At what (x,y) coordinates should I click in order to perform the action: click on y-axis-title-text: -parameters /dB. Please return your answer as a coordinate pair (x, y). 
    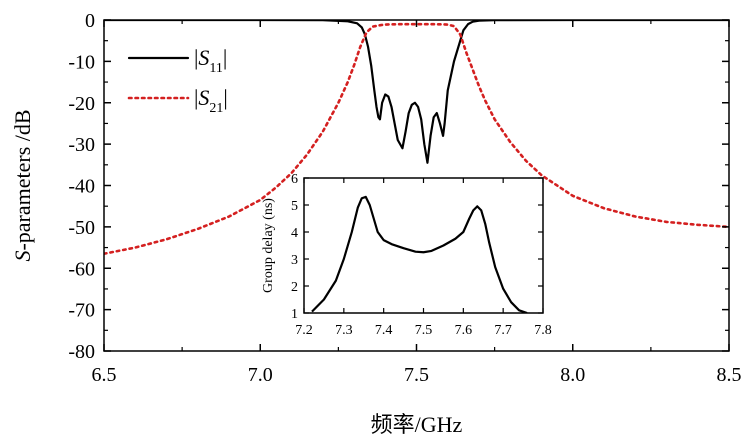
    Looking at the image, I should click on (22, 179).